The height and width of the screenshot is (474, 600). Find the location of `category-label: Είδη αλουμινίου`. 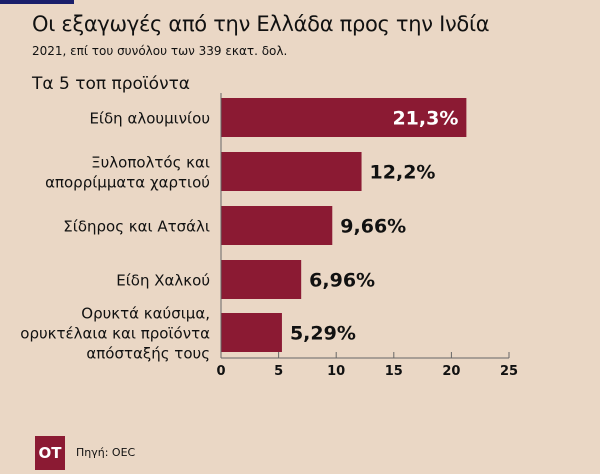

category-label: Είδη αλουμινίου is located at coordinates (149, 119).